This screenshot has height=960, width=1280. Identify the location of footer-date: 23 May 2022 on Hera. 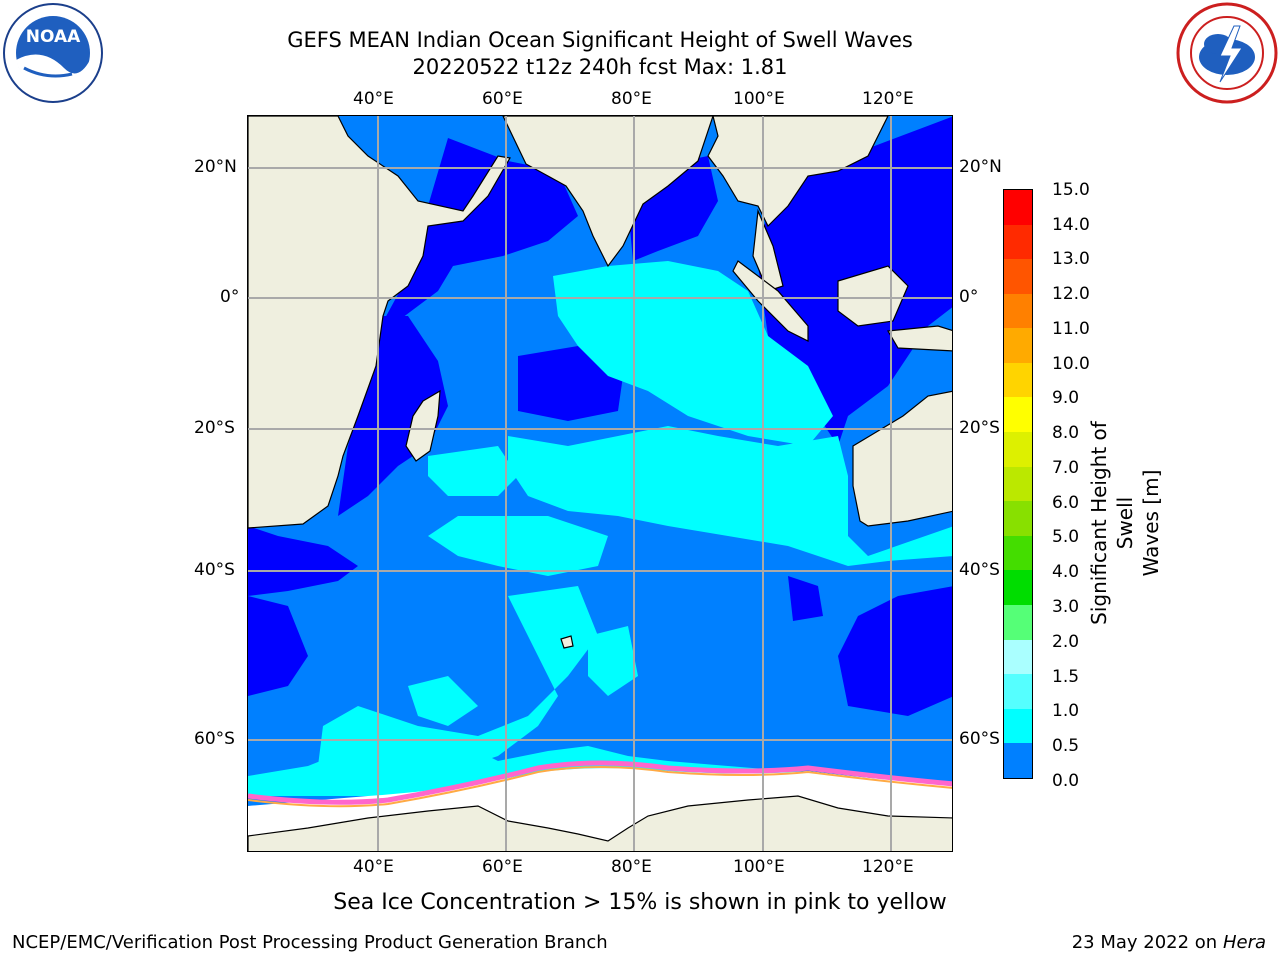
(1169, 942).